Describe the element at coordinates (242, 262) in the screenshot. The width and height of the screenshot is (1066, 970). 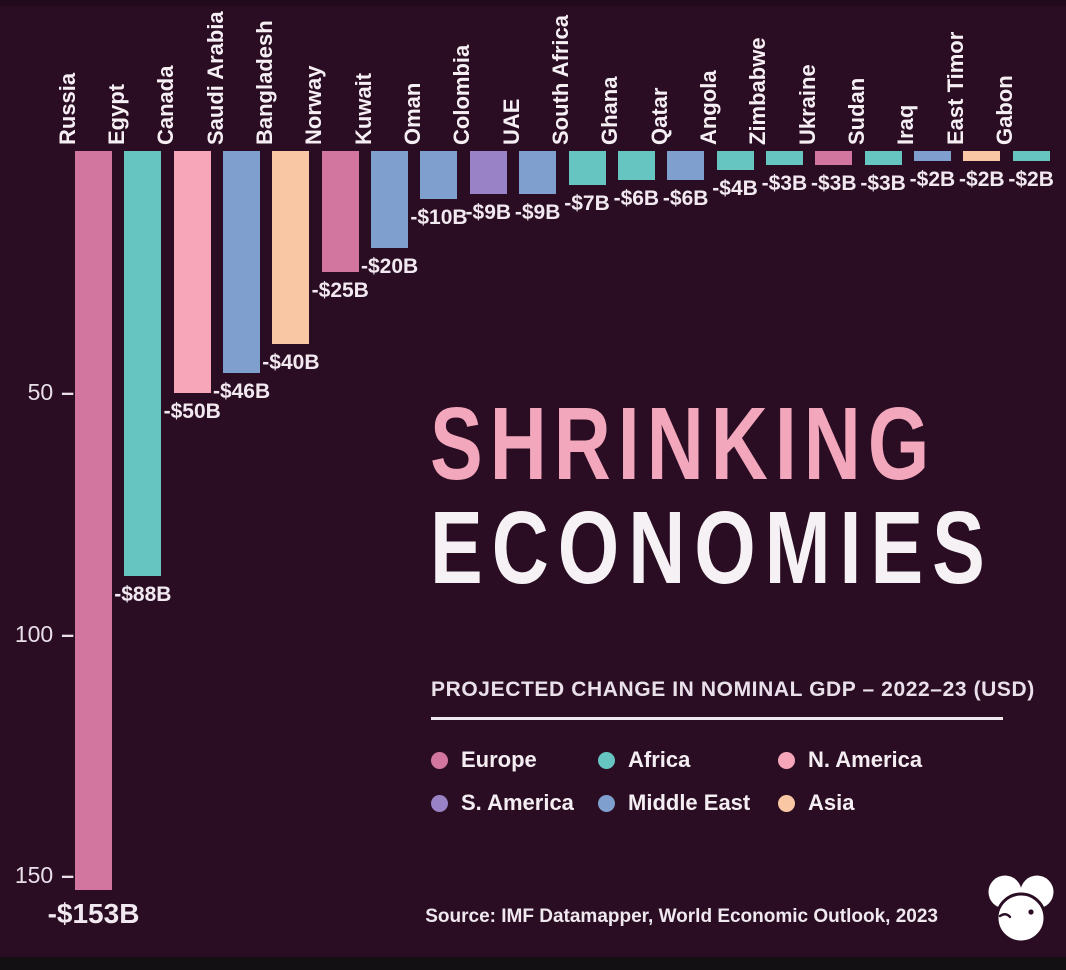
I see `bar-saudi-arabia` at that location.